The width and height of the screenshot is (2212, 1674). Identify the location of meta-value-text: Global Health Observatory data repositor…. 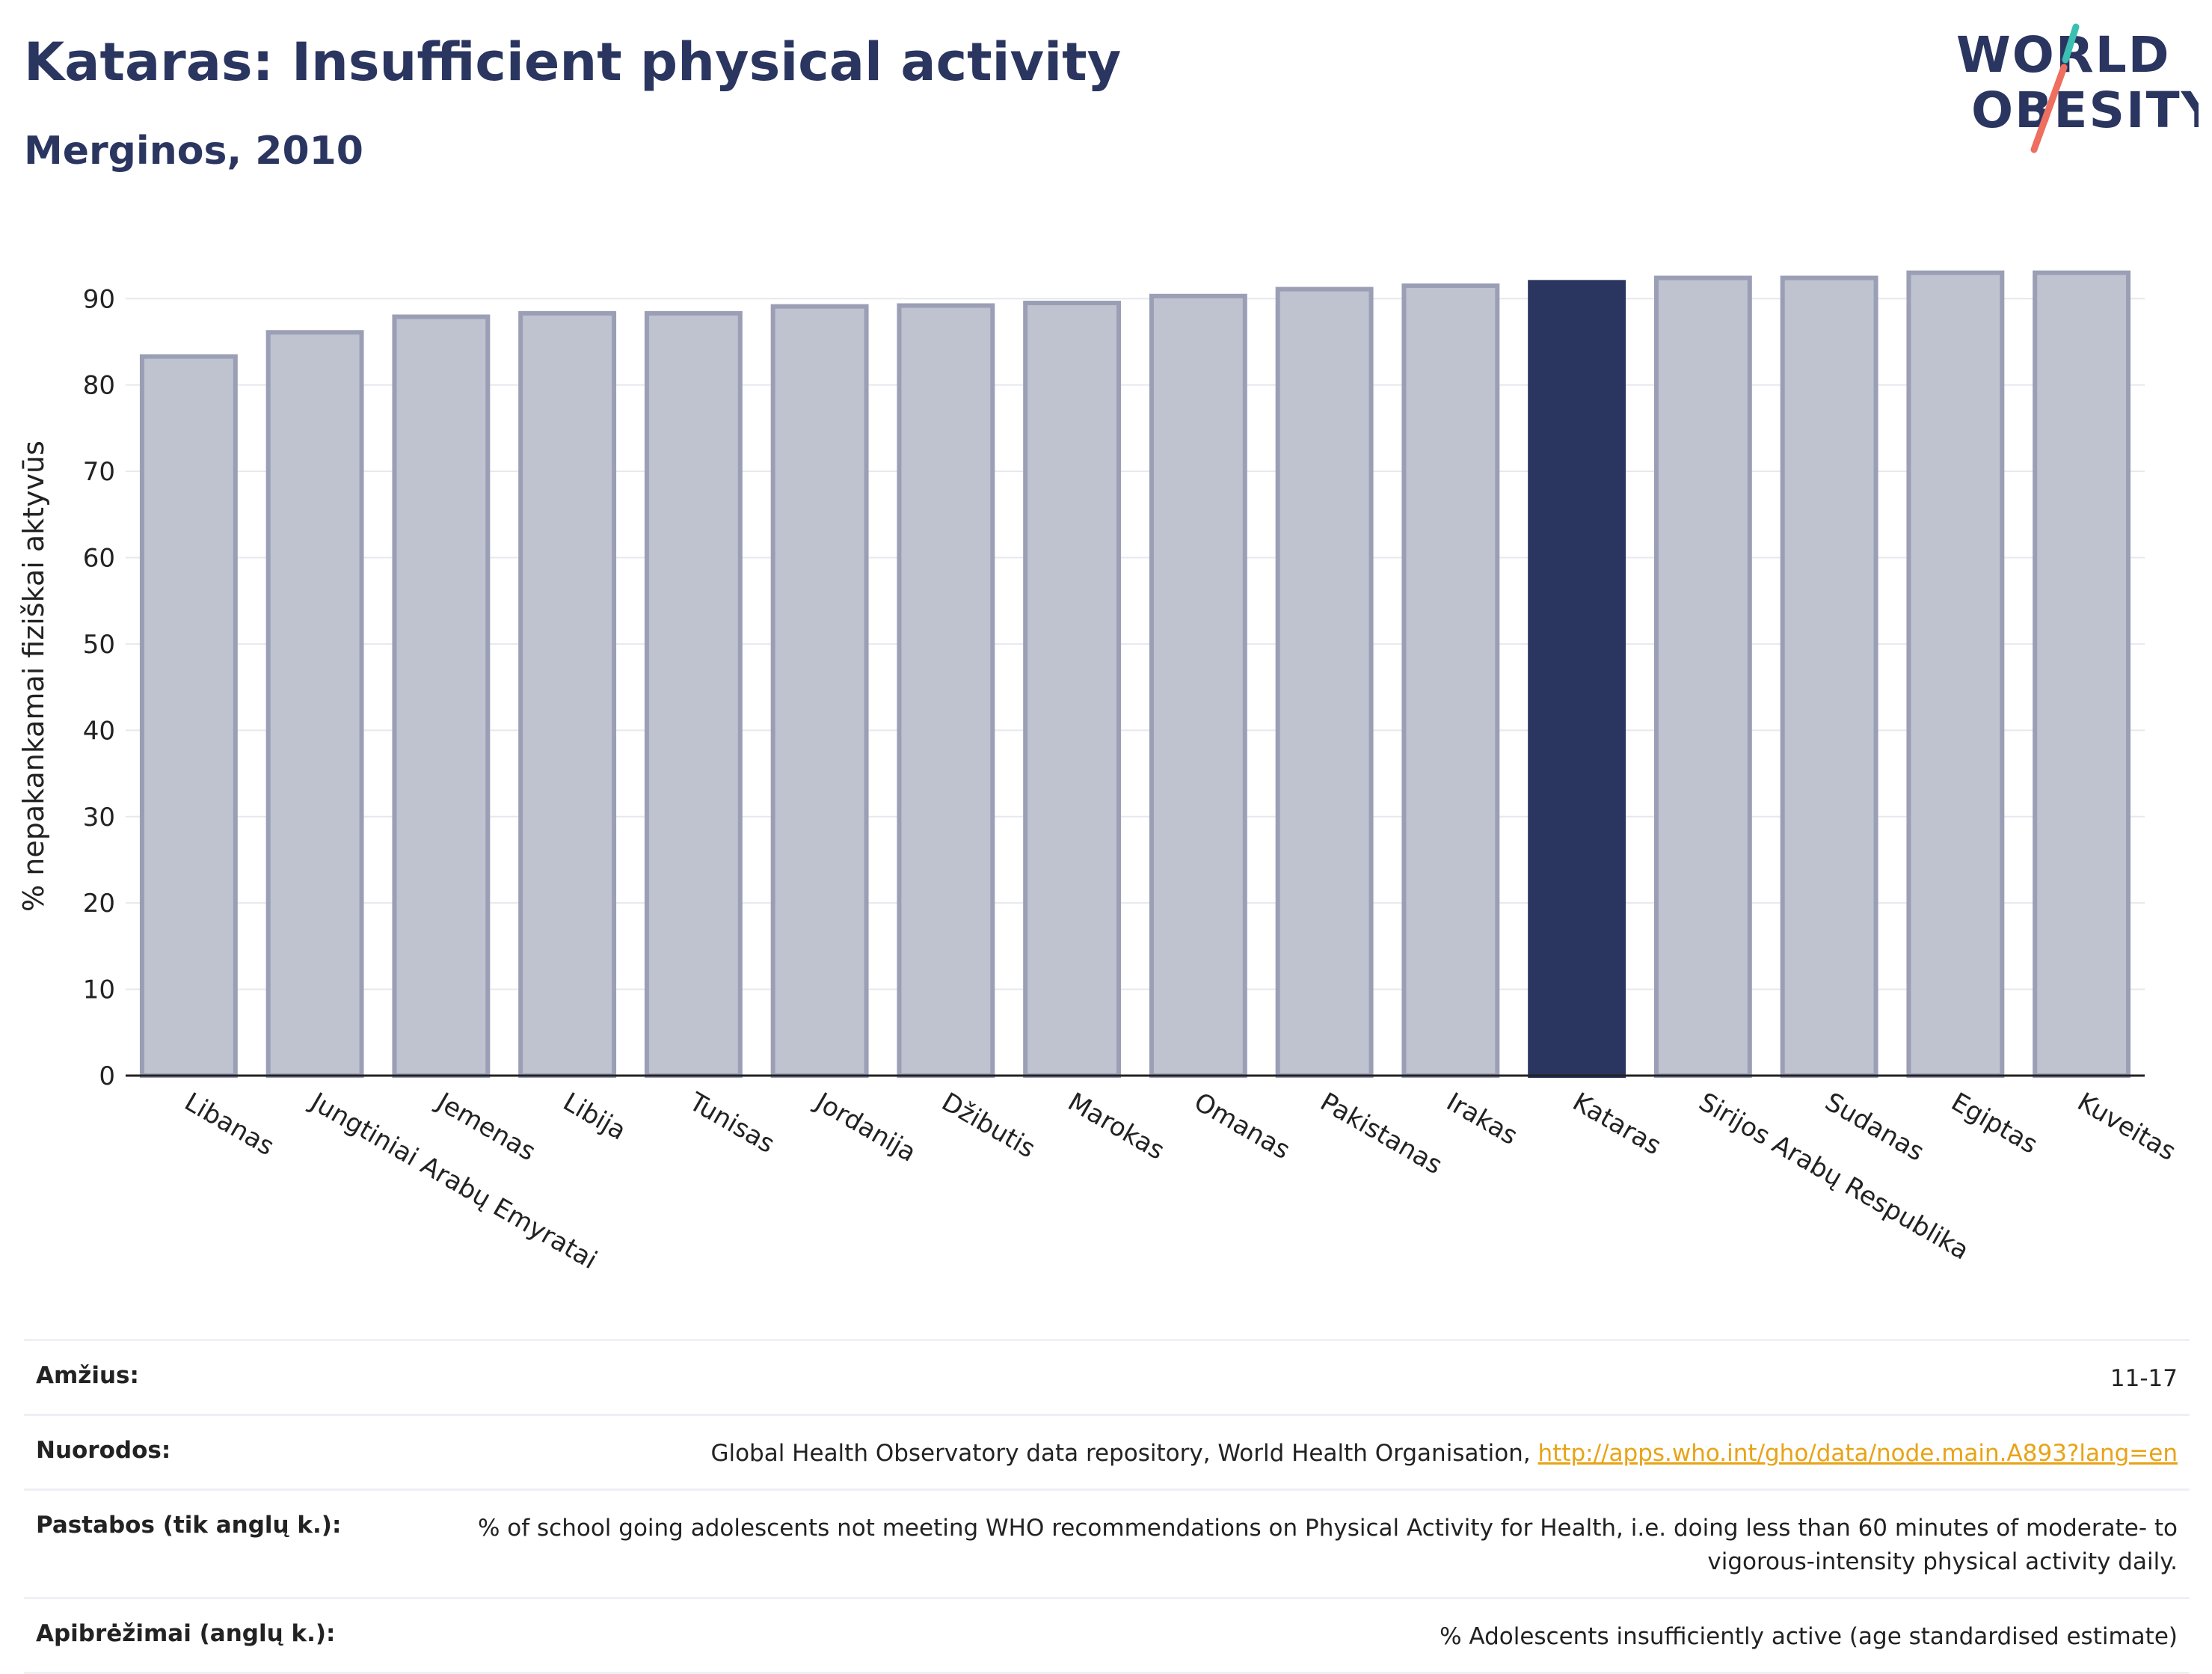
(1124, 1453).